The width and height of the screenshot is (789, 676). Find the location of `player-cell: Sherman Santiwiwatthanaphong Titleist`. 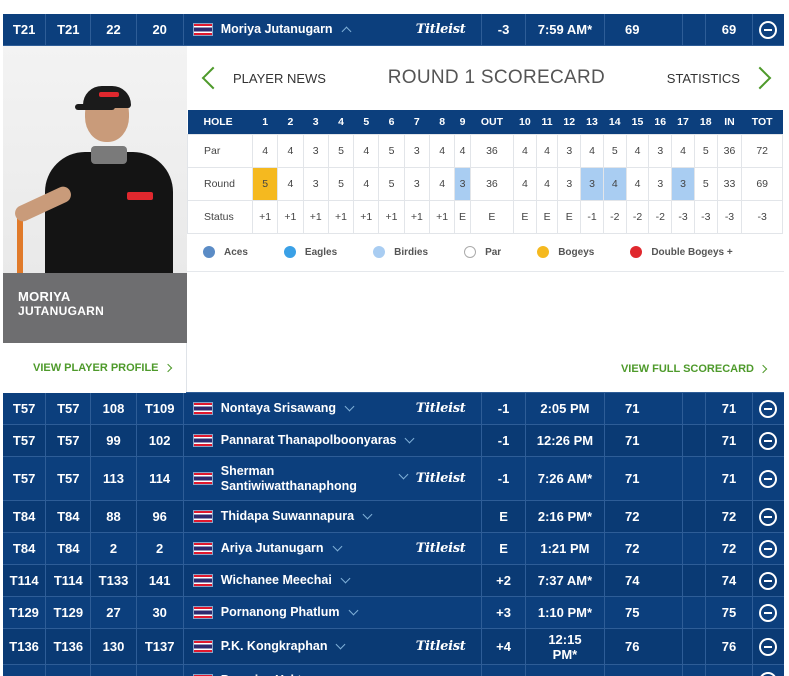

player-cell: Sherman Santiwiwatthanaphong Titleist is located at coordinates (333, 478).